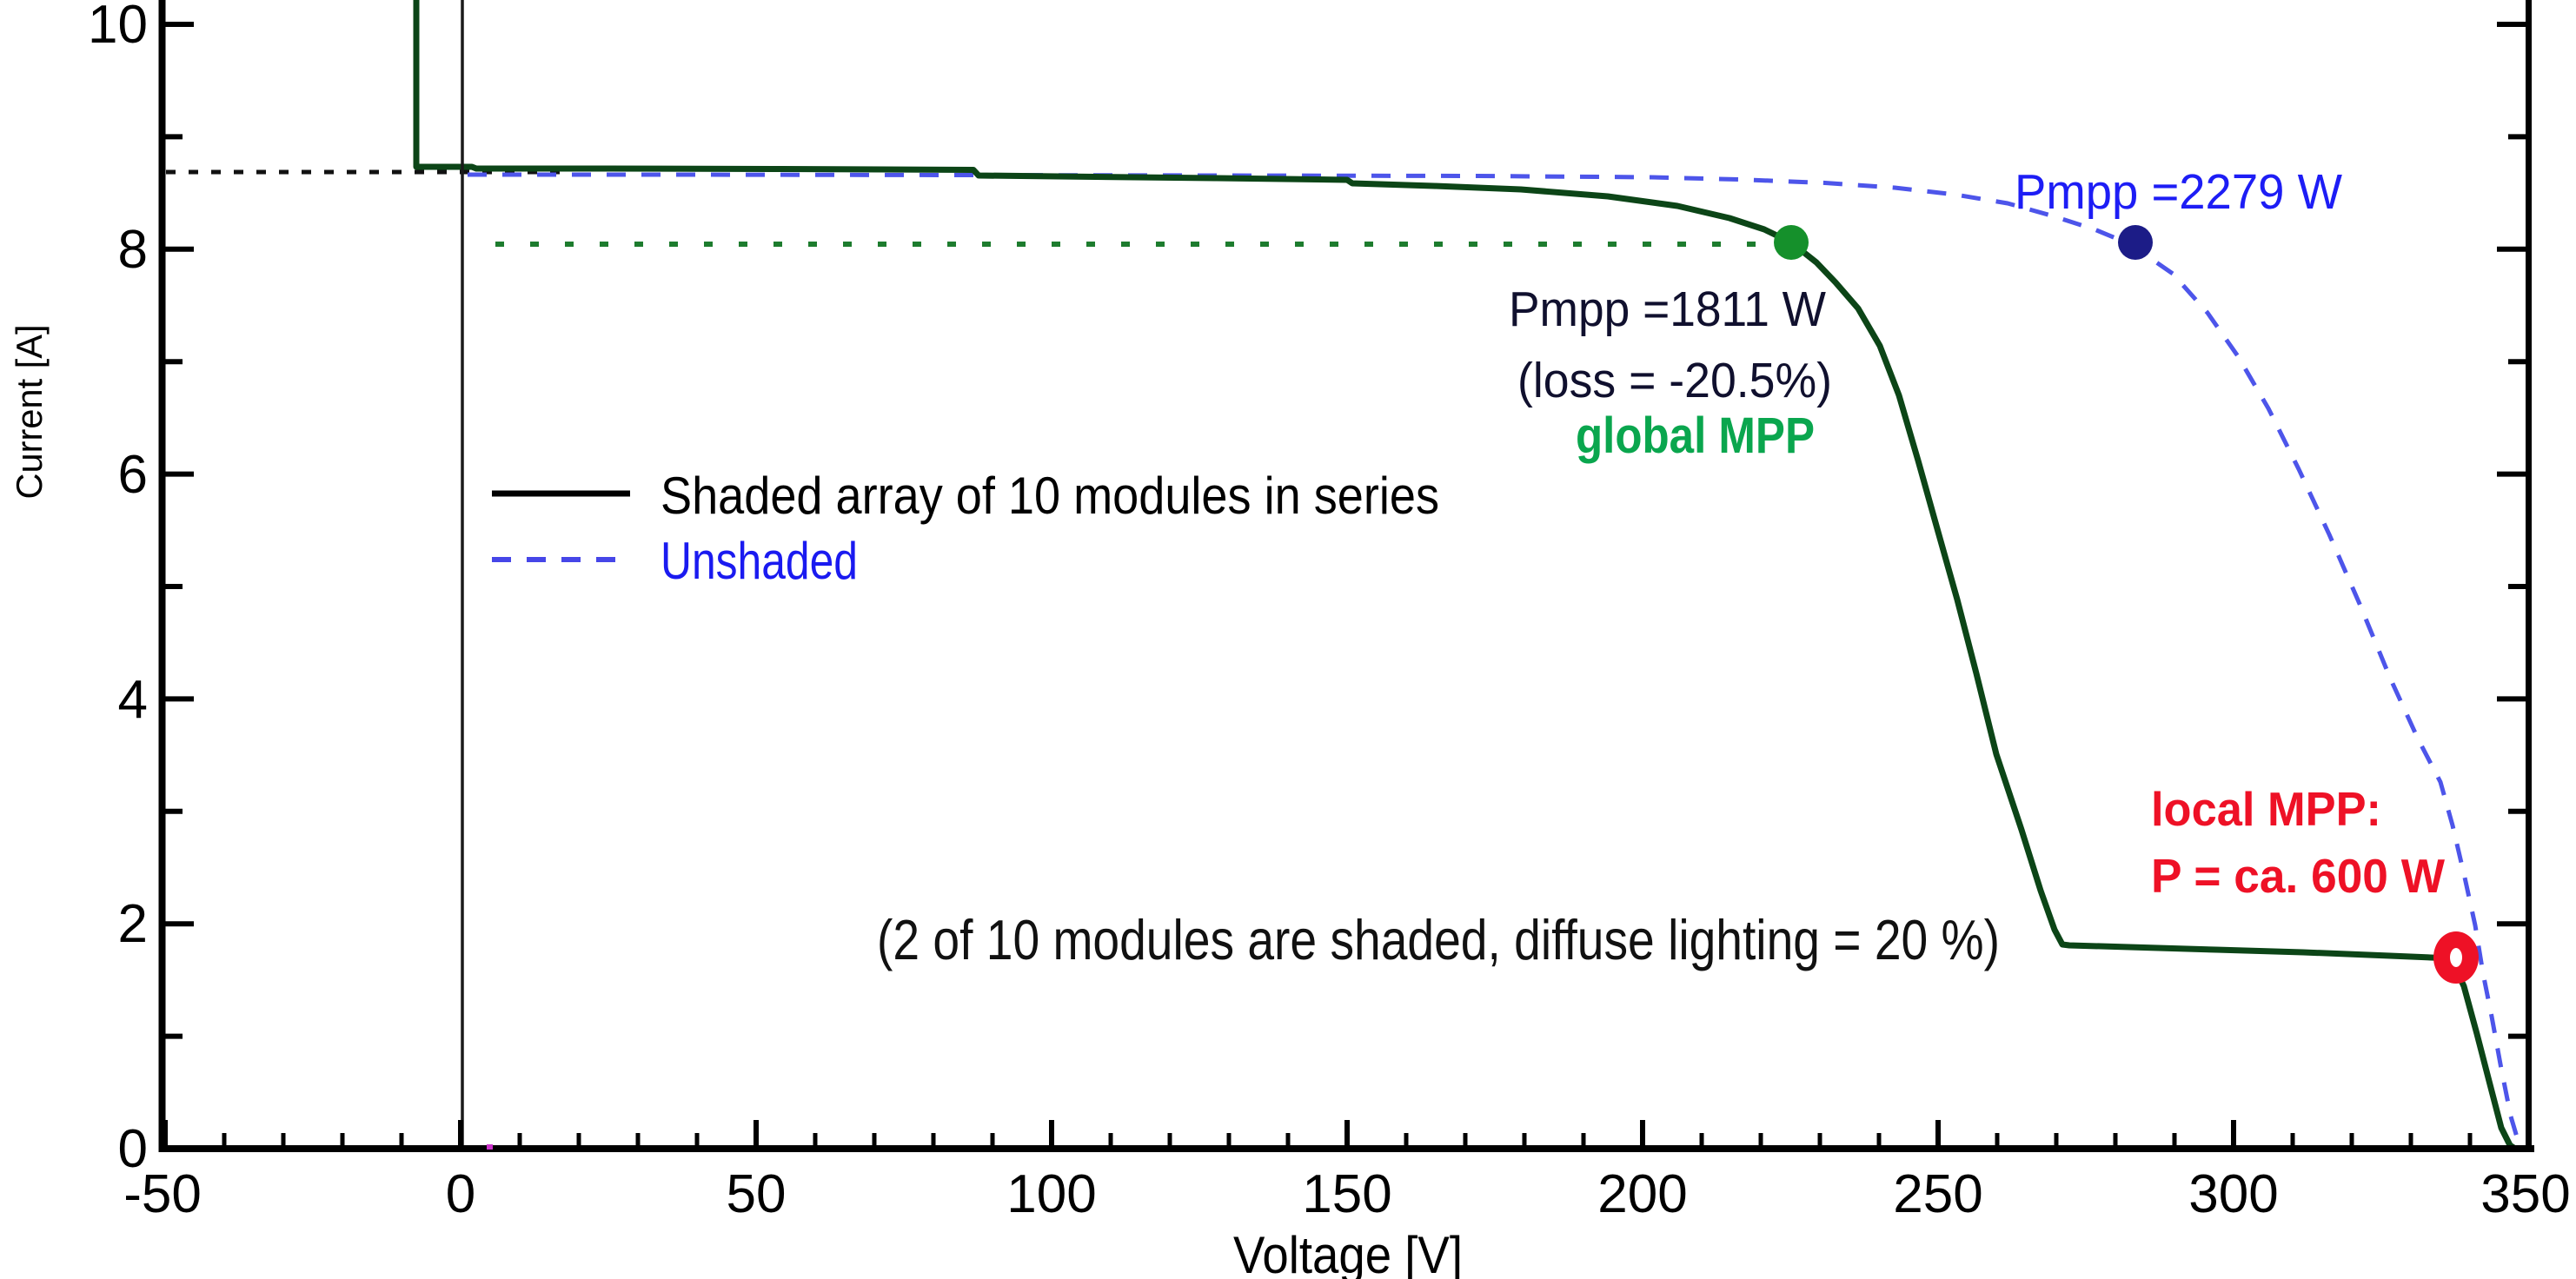 This screenshot has height=1279, width=2576. What do you see at coordinates (1695, 436) in the screenshot?
I see `svg-text: global MPP` at bounding box center [1695, 436].